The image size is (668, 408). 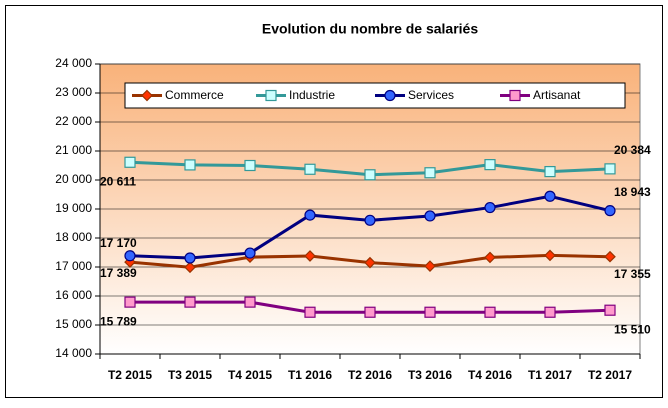 What do you see at coordinates (194, 95) in the screenshot?
I see `legend-label: Commerce` at bounding box center [194, 95].